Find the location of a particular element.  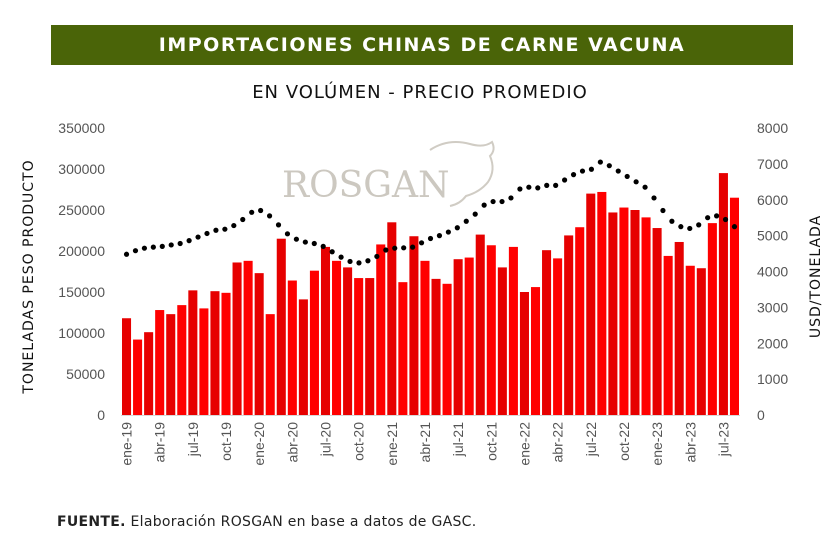

x-tick-label: jul-21 is located at coordinates (458, 439).